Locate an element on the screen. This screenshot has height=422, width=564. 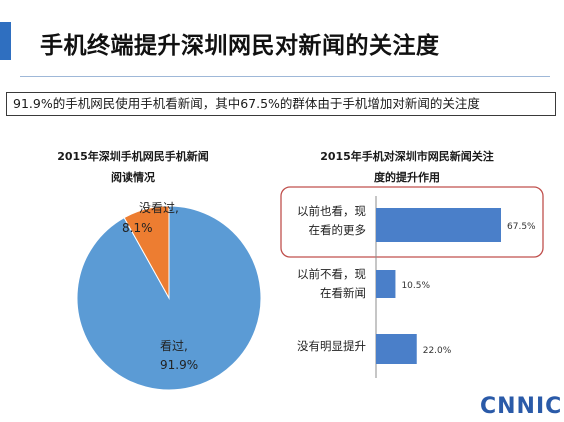
title-divider is located at coordinates (285, 76).